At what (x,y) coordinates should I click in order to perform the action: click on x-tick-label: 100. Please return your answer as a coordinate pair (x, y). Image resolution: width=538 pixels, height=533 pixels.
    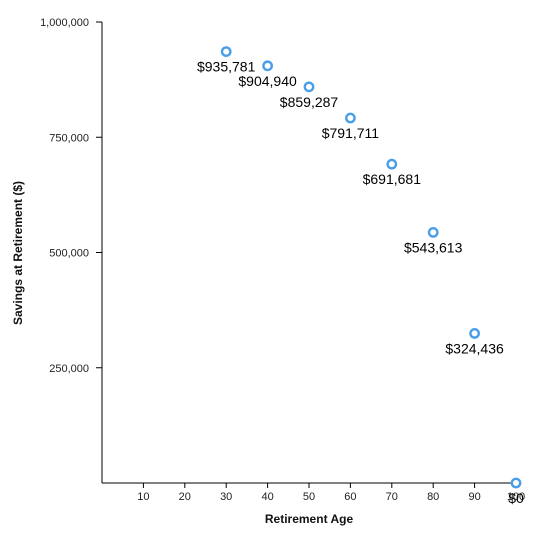
    Looking at the image, I should click on (516, 497).